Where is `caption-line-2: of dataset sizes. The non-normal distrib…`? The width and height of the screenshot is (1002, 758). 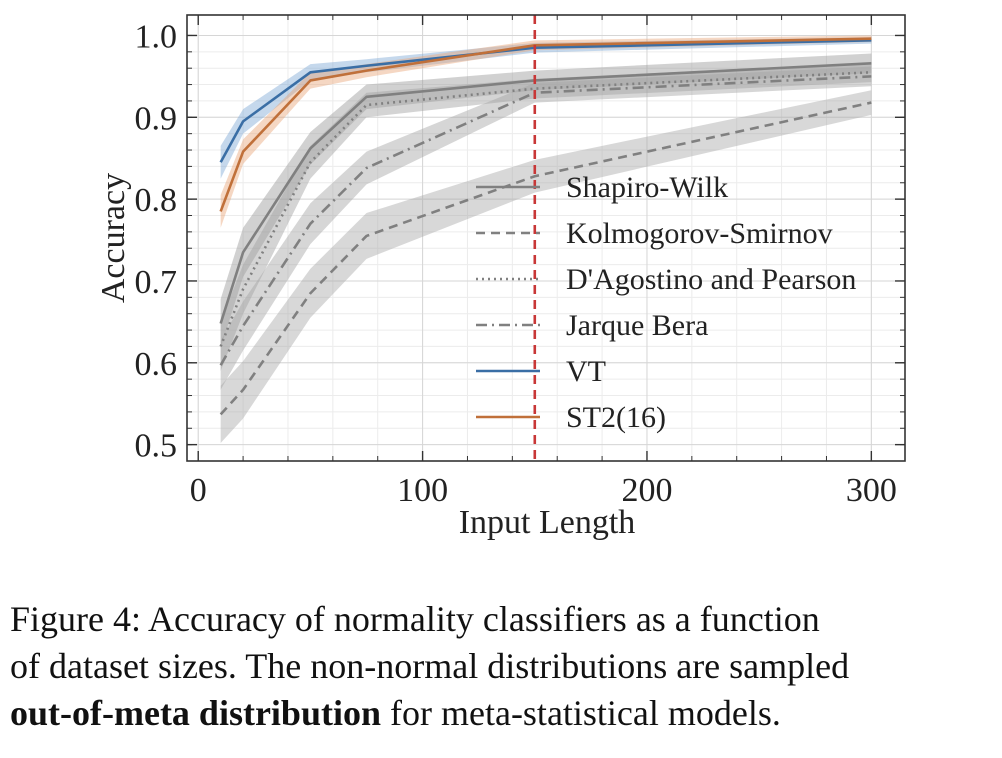 caption-line-2: of dataset sizes. The non-normal distrib… is located at coordinates (430, 666).